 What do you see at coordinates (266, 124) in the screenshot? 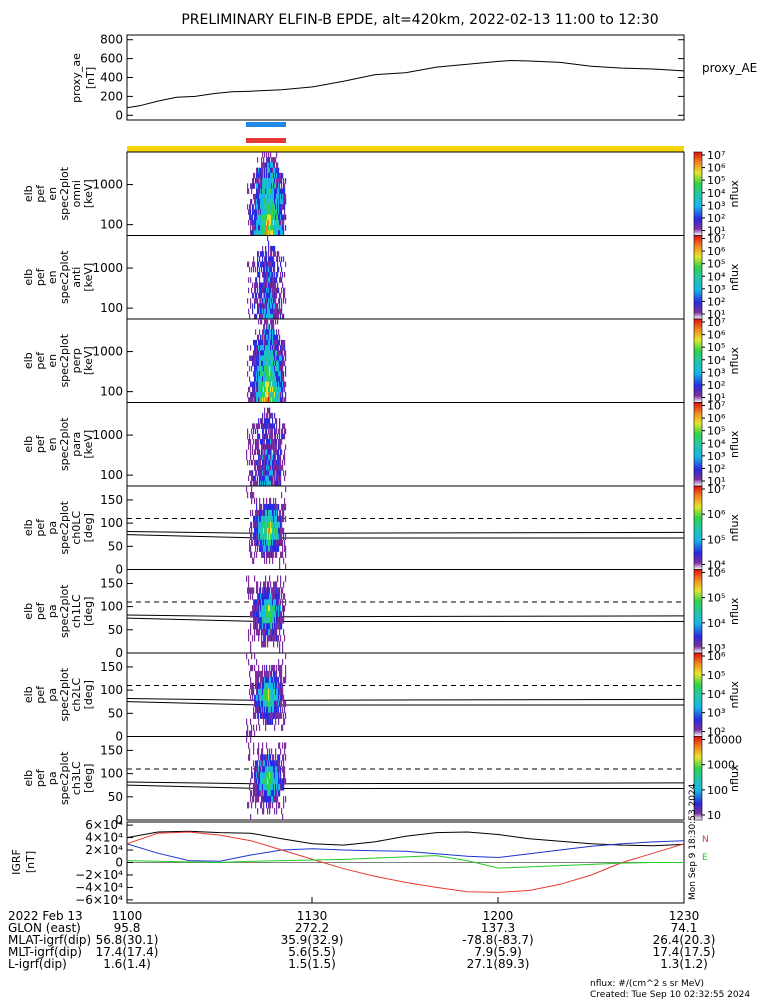
I see `interval-bar-blue` at bounding box center [266, 124].